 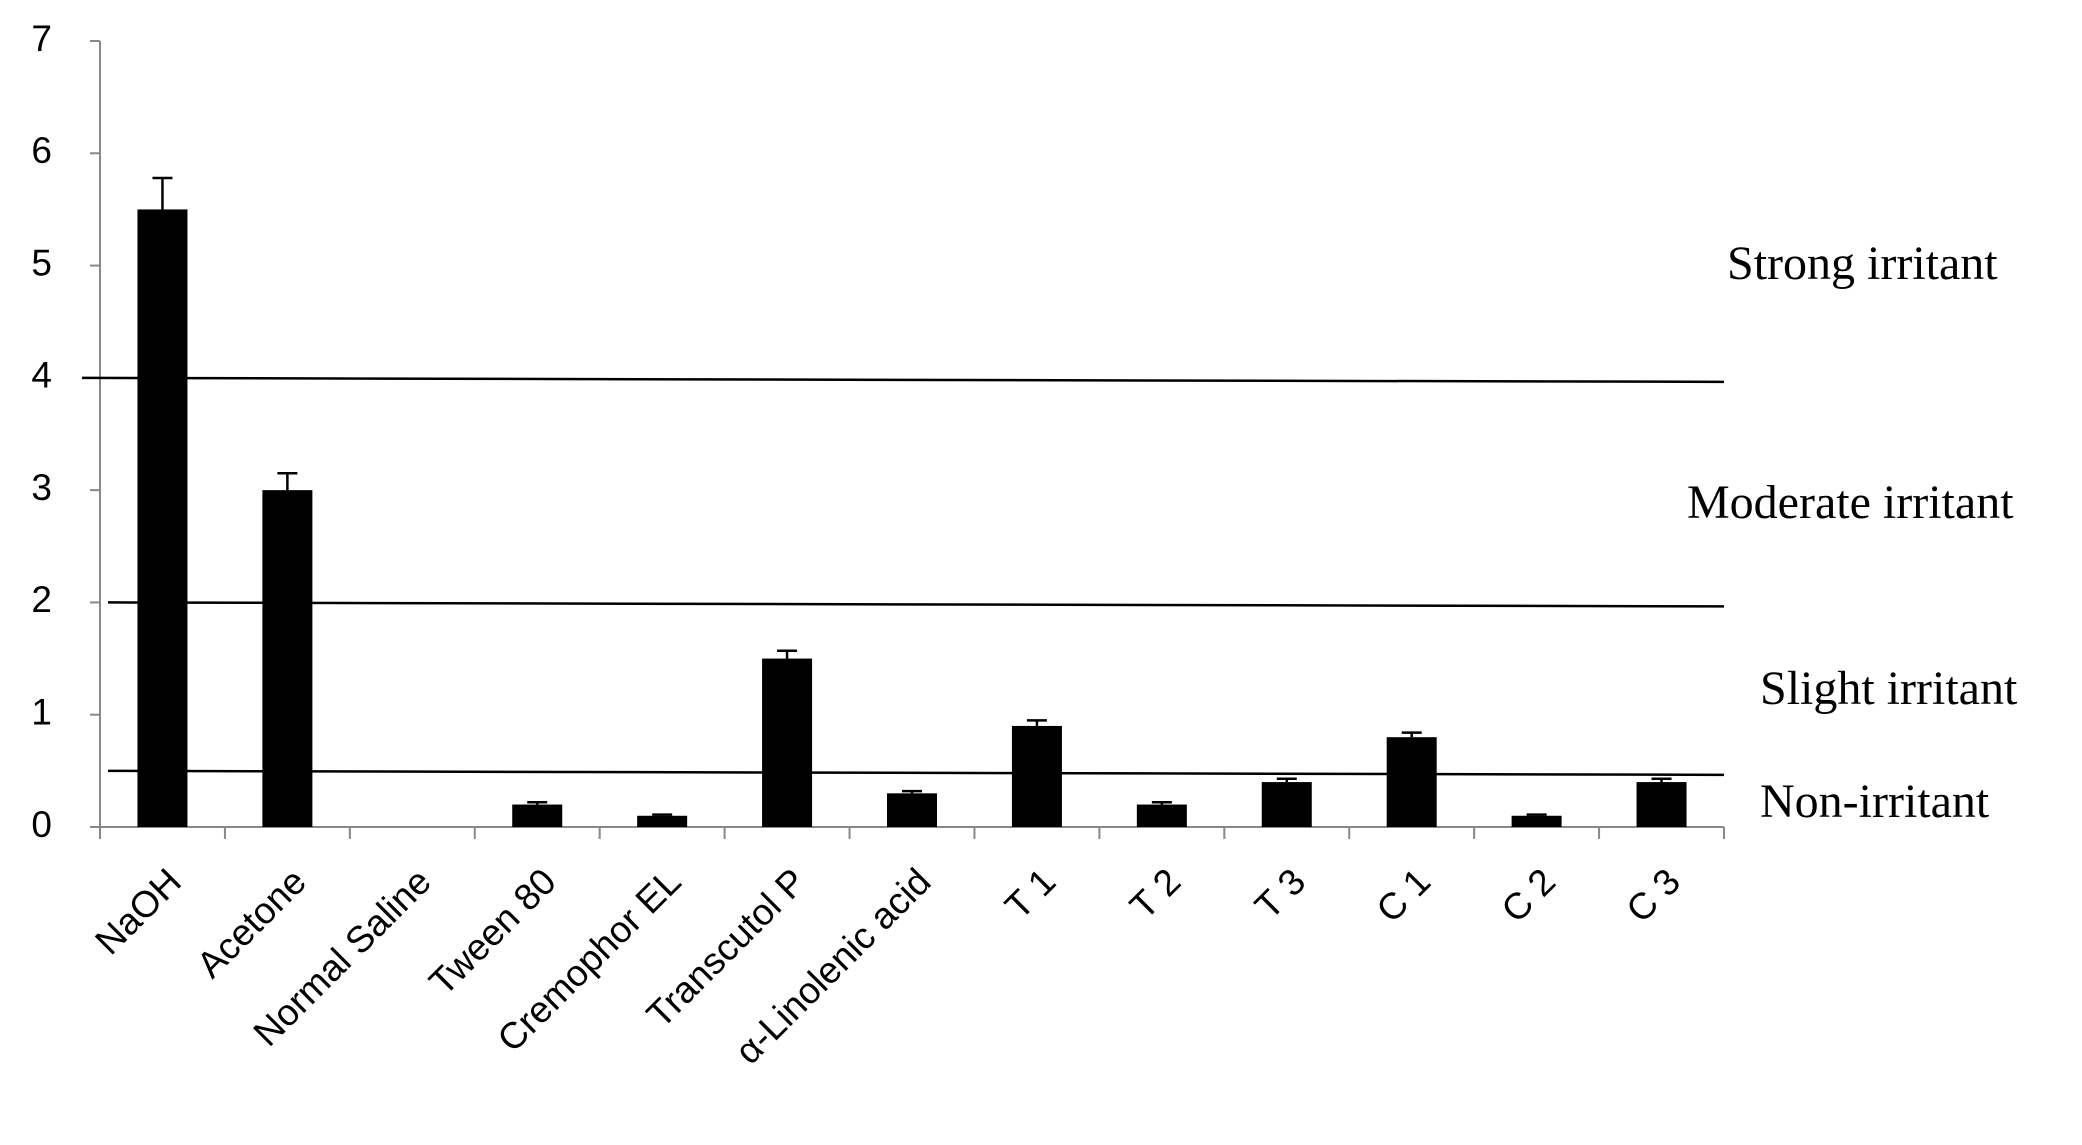 I want to click on x-tick-label: C 2, so click(x=1528, y=896).